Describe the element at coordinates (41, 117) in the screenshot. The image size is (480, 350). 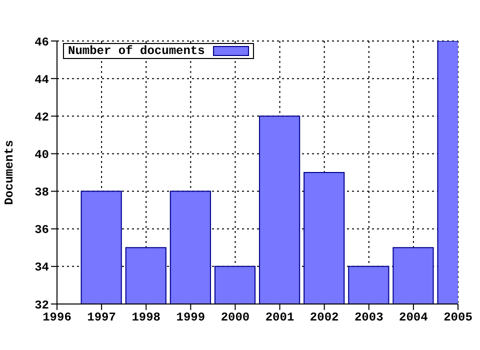
I see `y-tick-label: 42` at that location.